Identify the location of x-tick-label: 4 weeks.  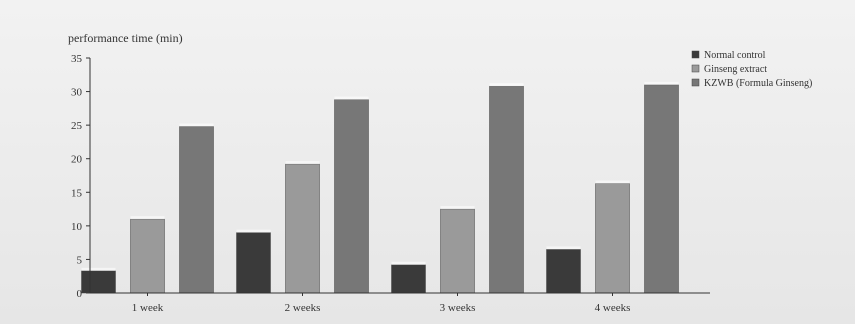
(613, 308).